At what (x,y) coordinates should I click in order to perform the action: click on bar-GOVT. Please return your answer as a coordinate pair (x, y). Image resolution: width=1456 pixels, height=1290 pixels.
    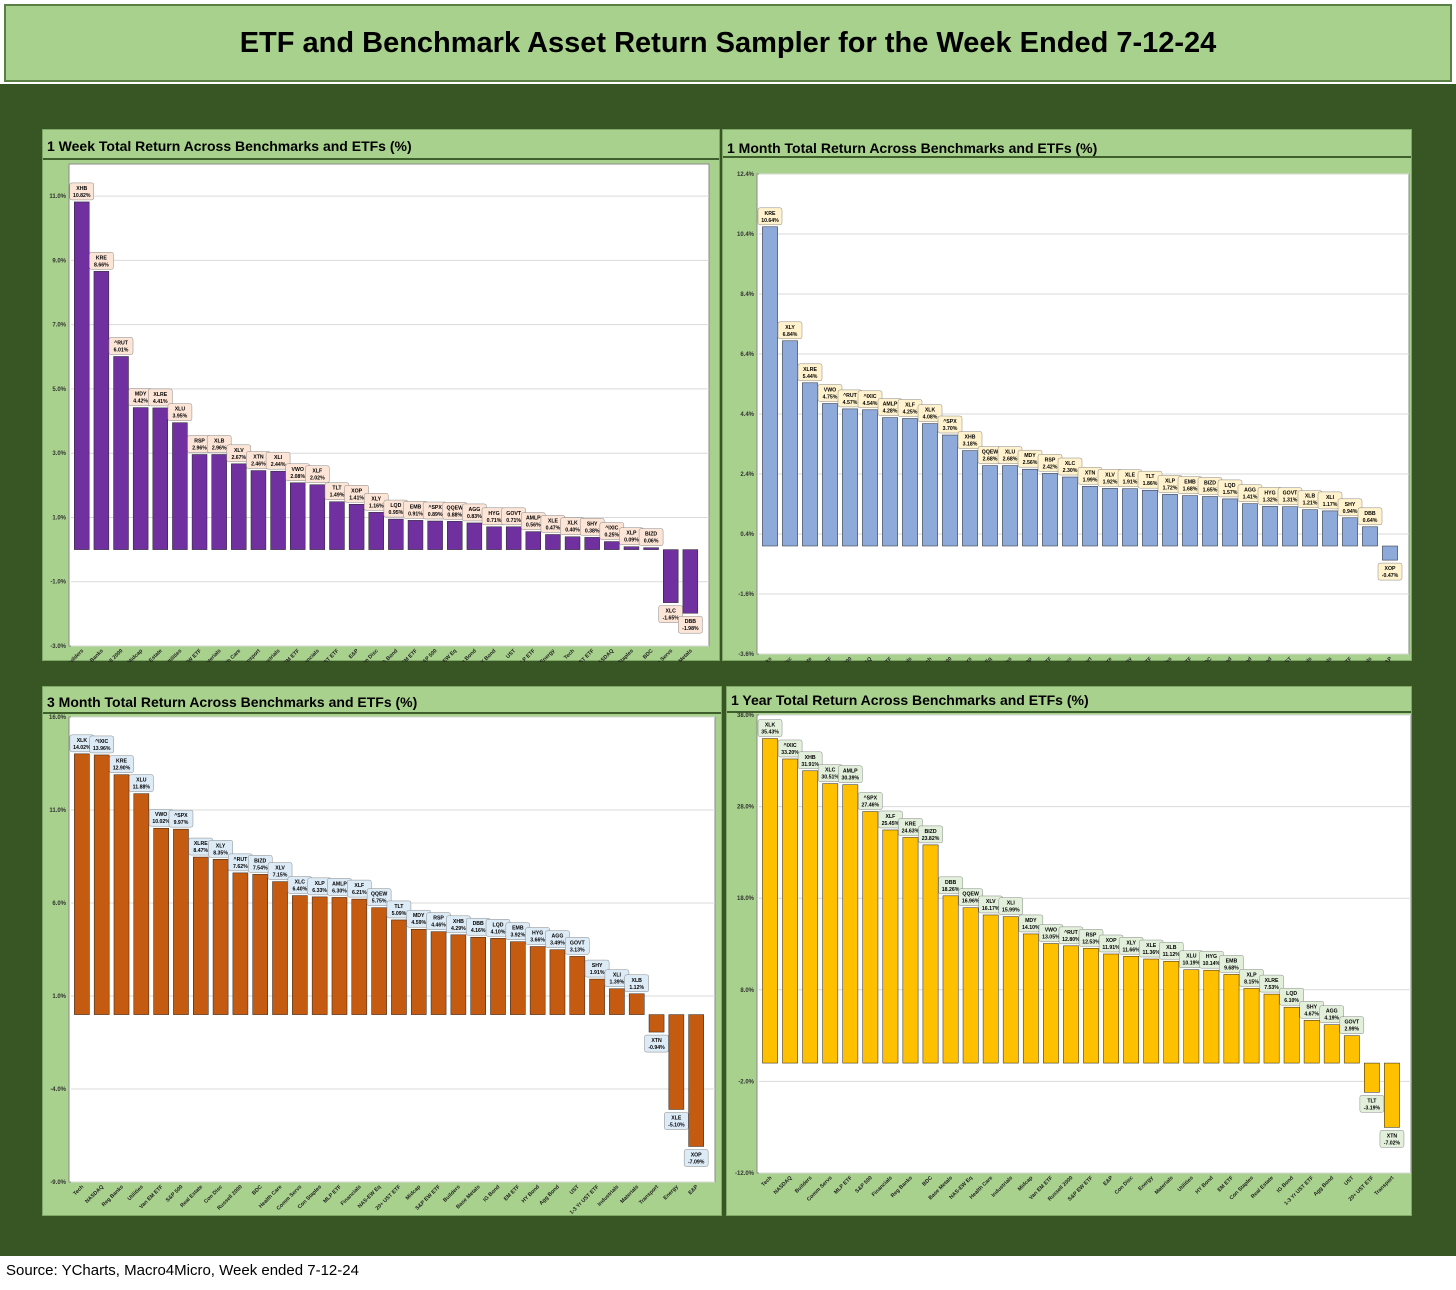
    Looking at the image, I should click on (1351, 1049).